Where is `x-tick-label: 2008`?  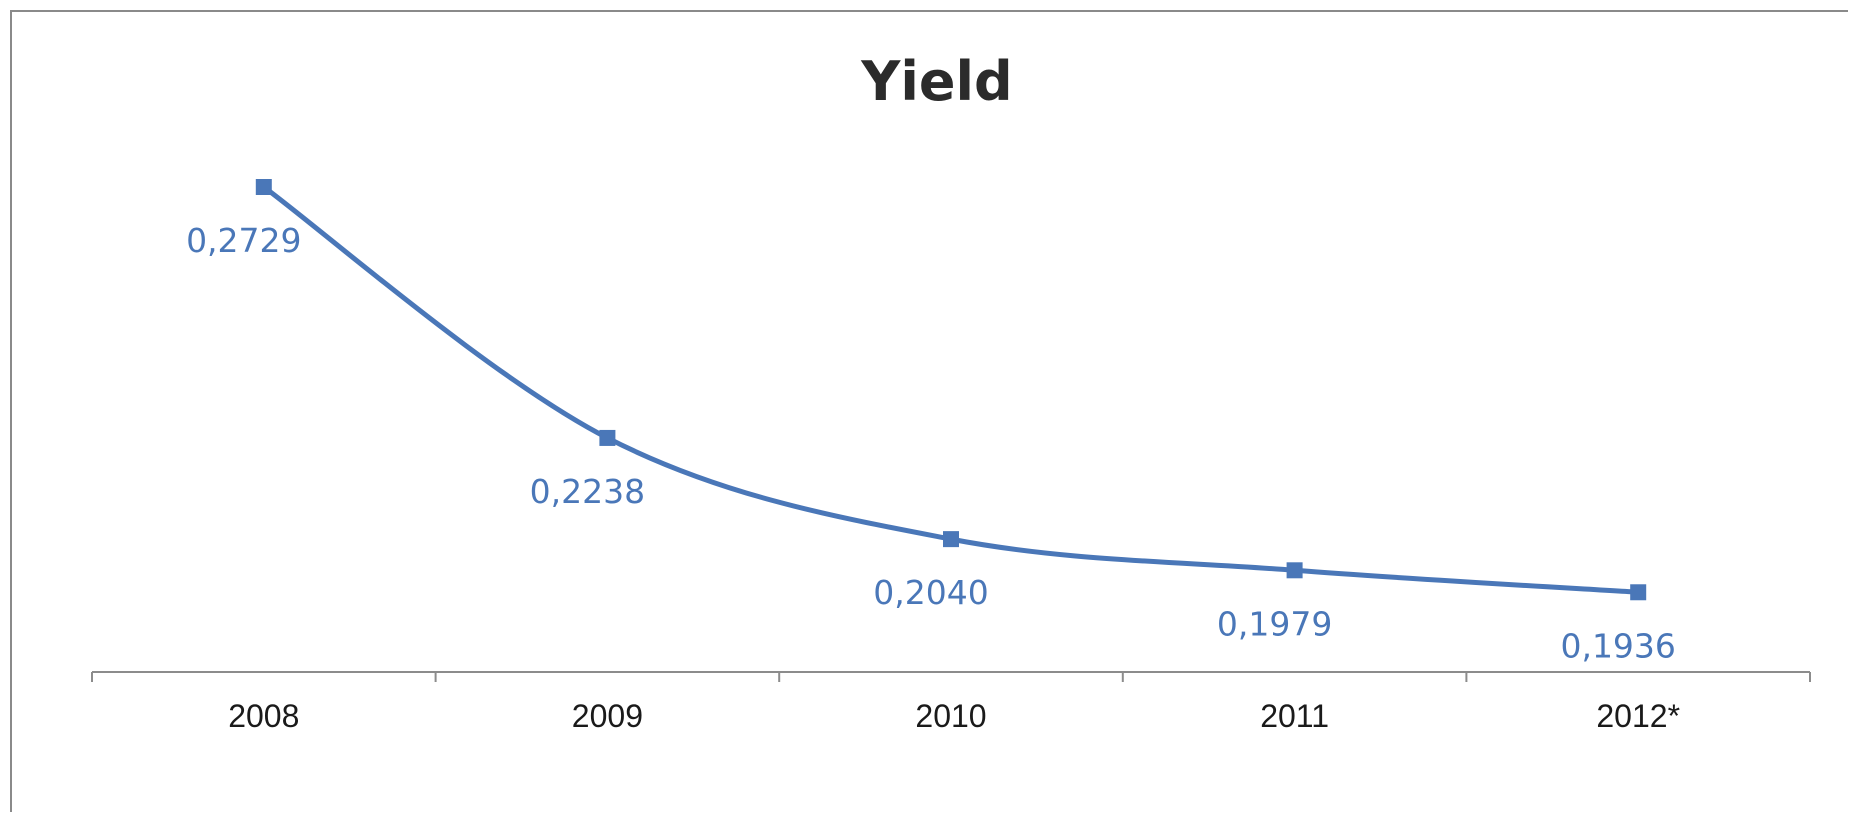 x-tick-label: 2008 is located at coordinates (263, 716).